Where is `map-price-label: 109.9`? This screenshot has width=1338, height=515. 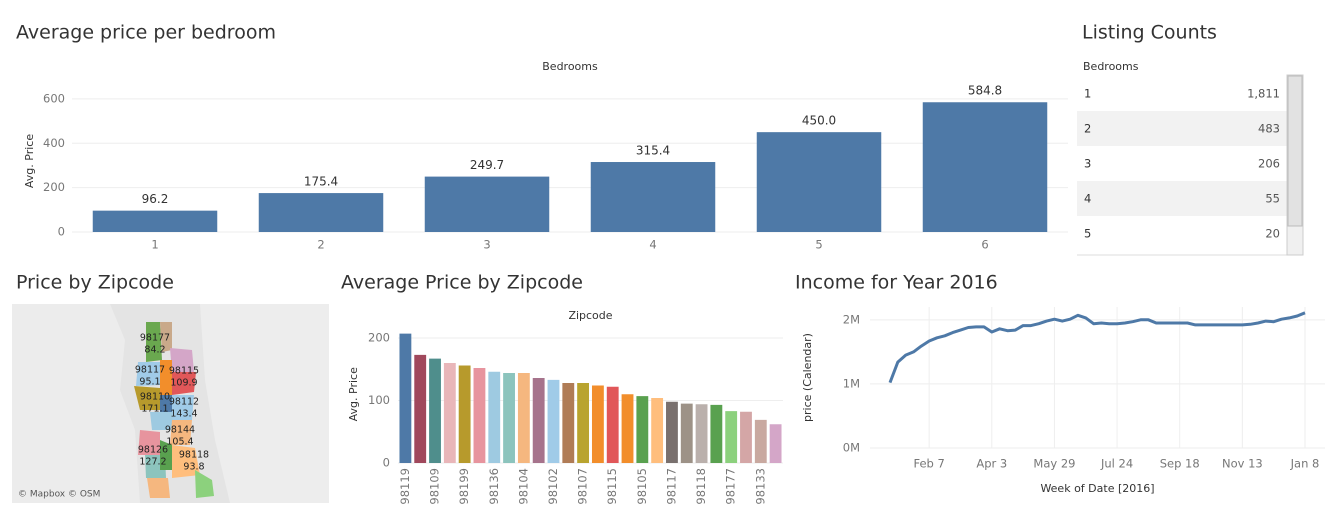
map-price-label: 109.9 is located at coordinates (183, 383).